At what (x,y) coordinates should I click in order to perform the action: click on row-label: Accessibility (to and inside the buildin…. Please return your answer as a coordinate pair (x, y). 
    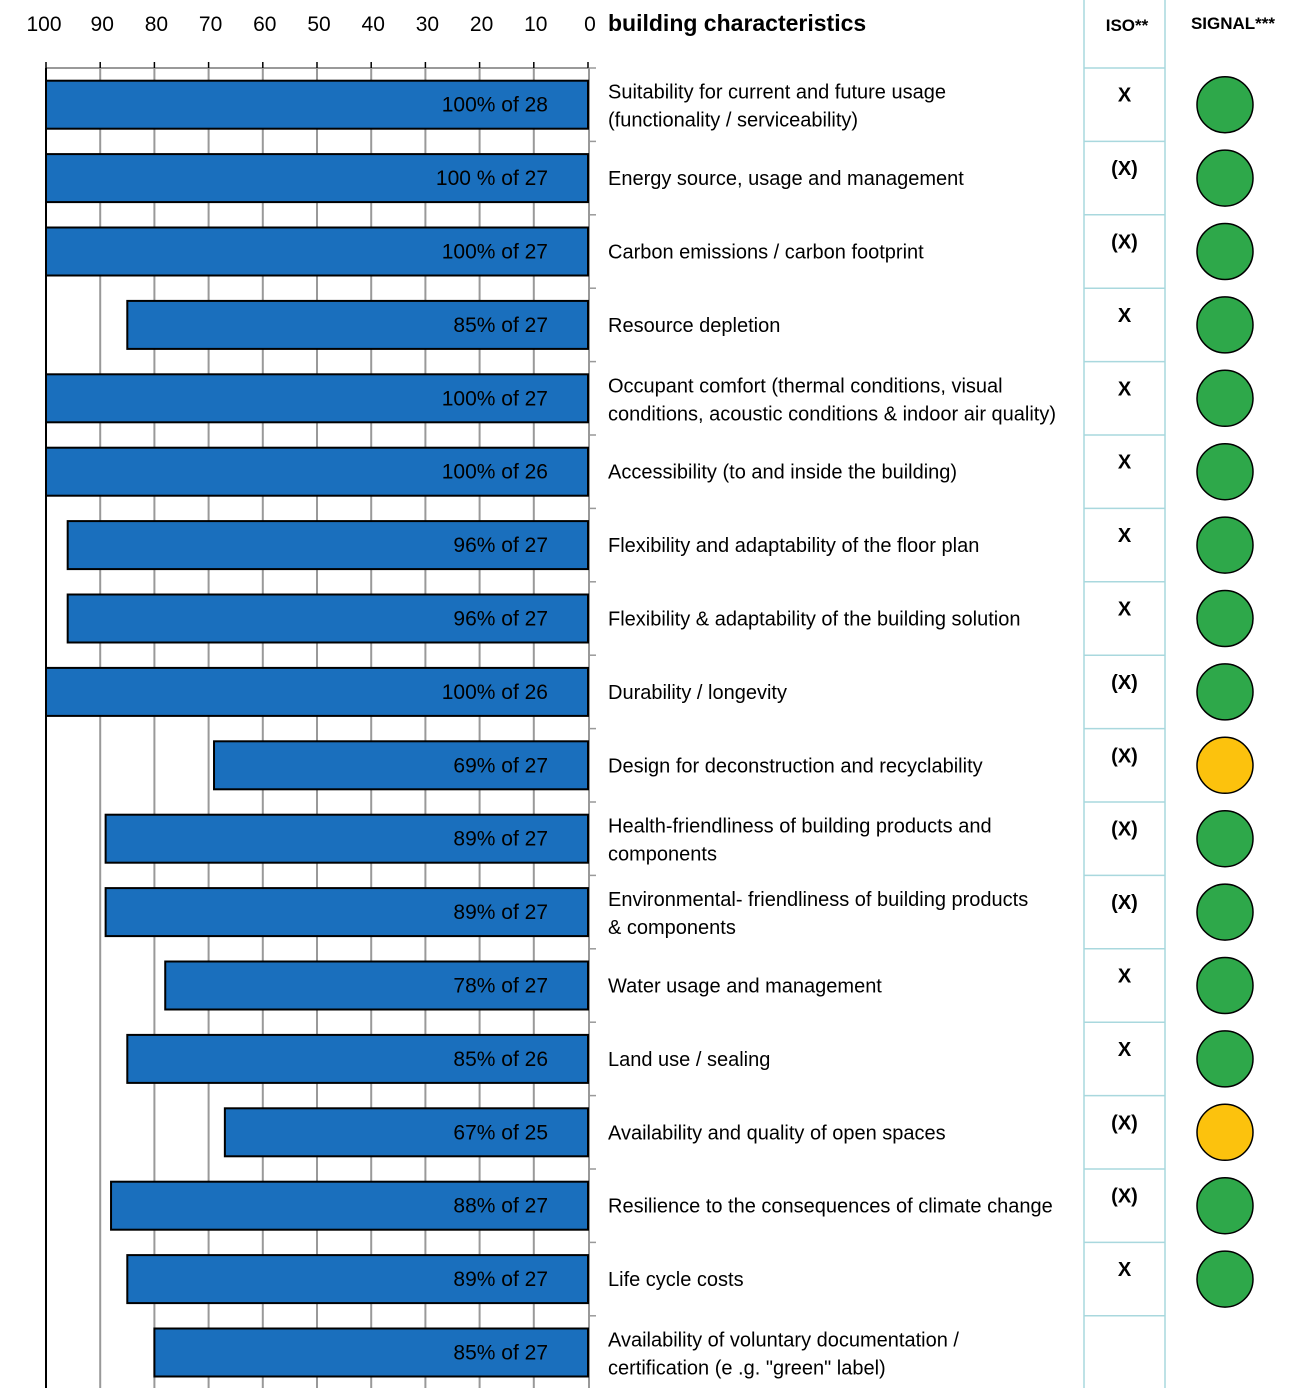
    Looking at the image, I should click on (782, 473).